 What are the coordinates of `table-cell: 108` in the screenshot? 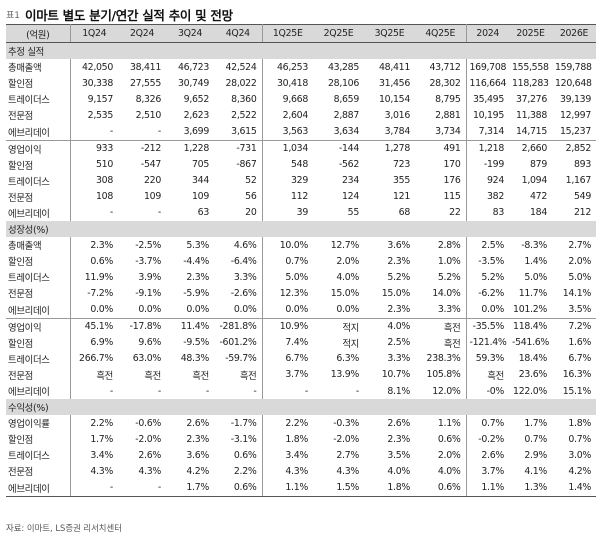 It's located at (104, 197).